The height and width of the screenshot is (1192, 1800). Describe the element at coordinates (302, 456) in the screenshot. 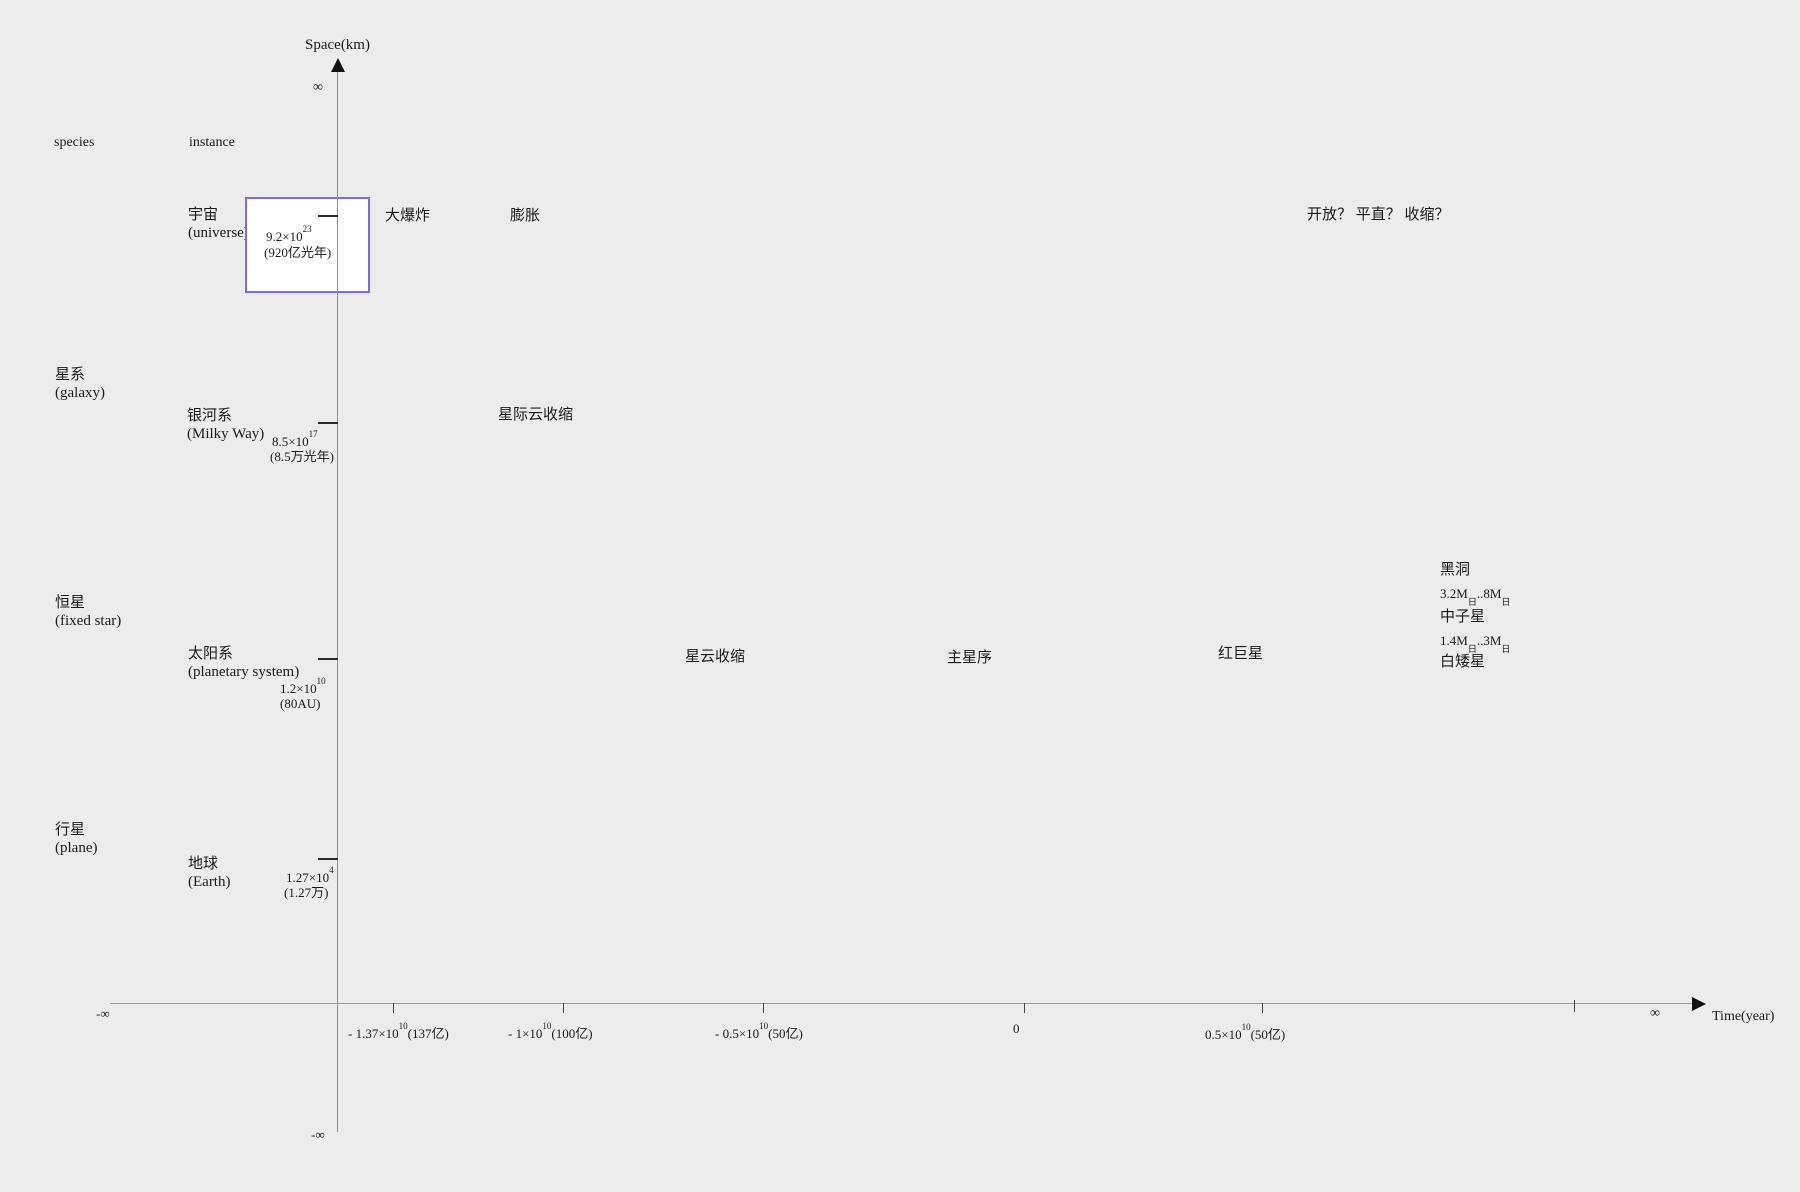

I see `milky-way-size-note: (8.5万光年)` at that location.